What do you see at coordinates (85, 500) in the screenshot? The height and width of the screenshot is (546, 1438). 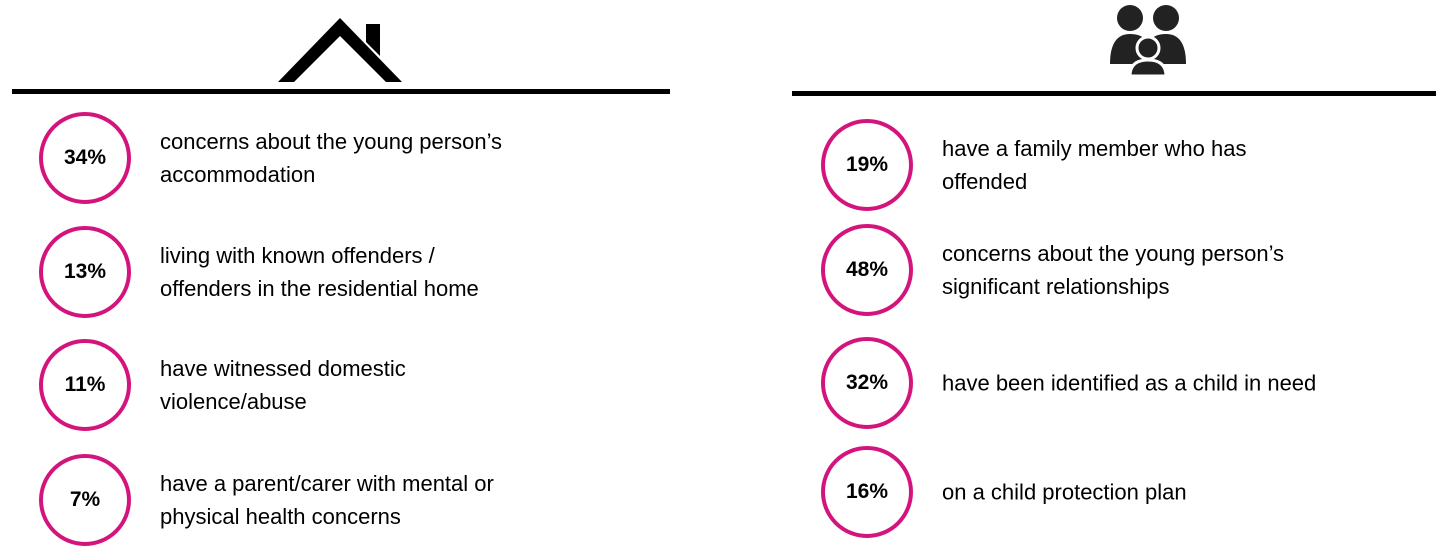 I see `percent-badge: 7%` at bounding box center [85, 500].